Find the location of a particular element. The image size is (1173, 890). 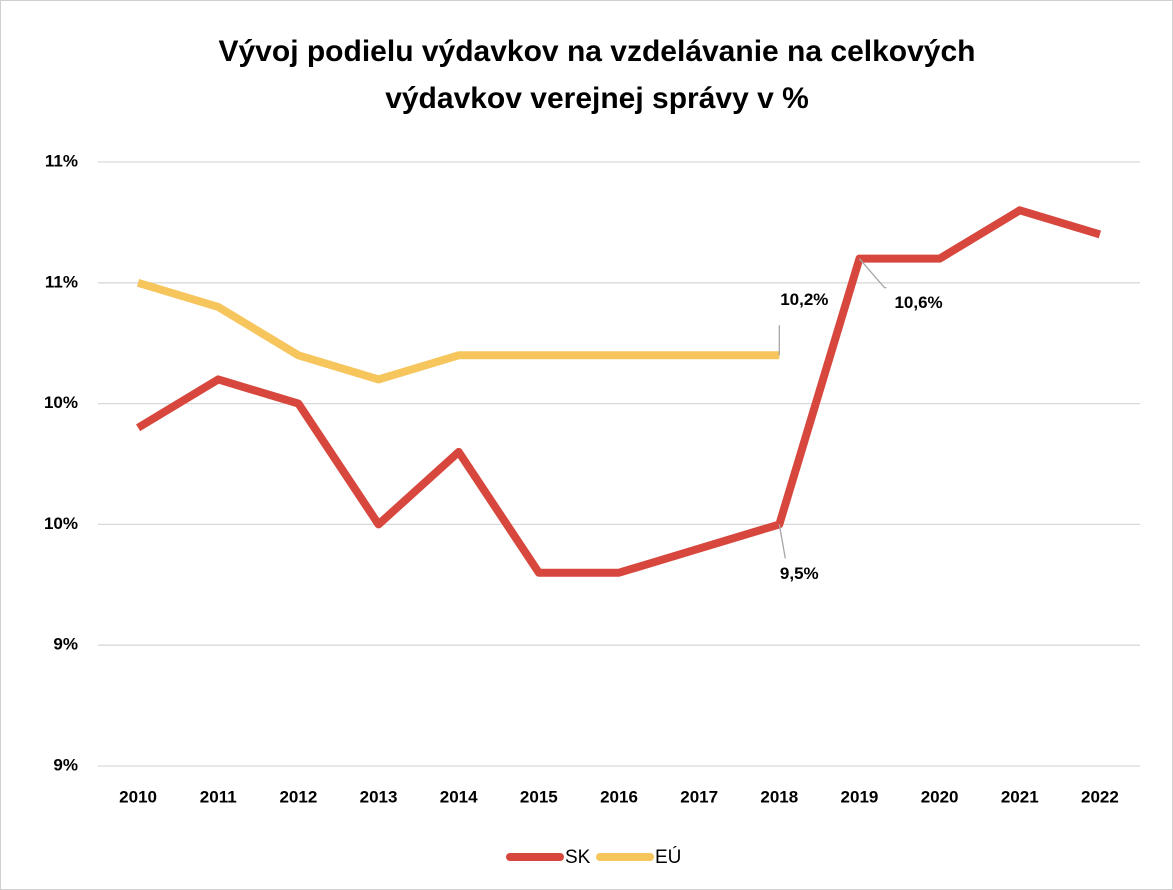

x-tick-label: 2022 is located at coordinates (1100, 796).